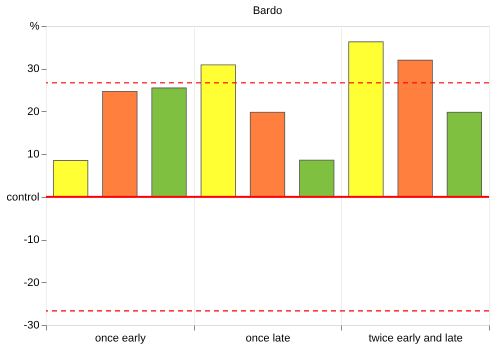 This screenshot has width=500, height=348. What do you see at coordinates (35, 26) in the screenshot?
I see `y-tick-label: %` at bounding box center [35, 26].